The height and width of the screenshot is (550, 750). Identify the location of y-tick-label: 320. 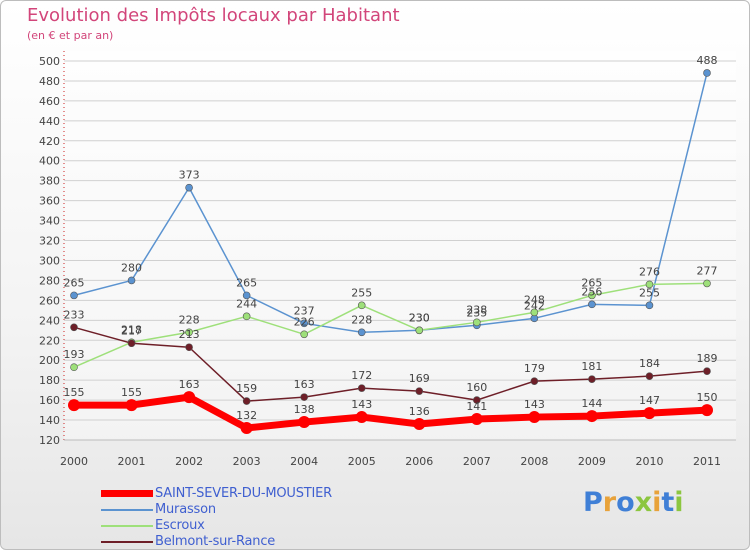
(49, 241).